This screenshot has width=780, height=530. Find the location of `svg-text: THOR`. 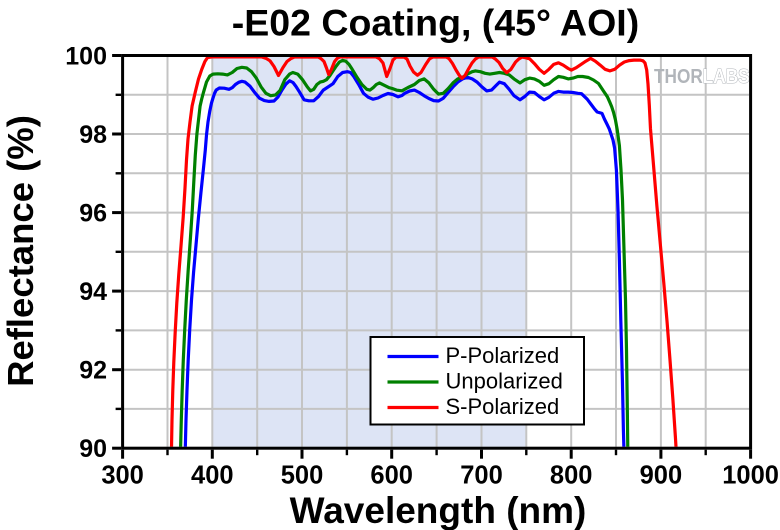

svg-text: THOR is located at coordinates (678, 77).